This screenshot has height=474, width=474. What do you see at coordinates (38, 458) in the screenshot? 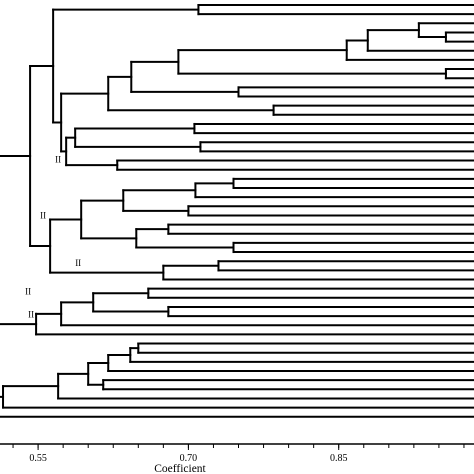
I see `x-tick-label: 0.55` at bounding box center [38, 458].